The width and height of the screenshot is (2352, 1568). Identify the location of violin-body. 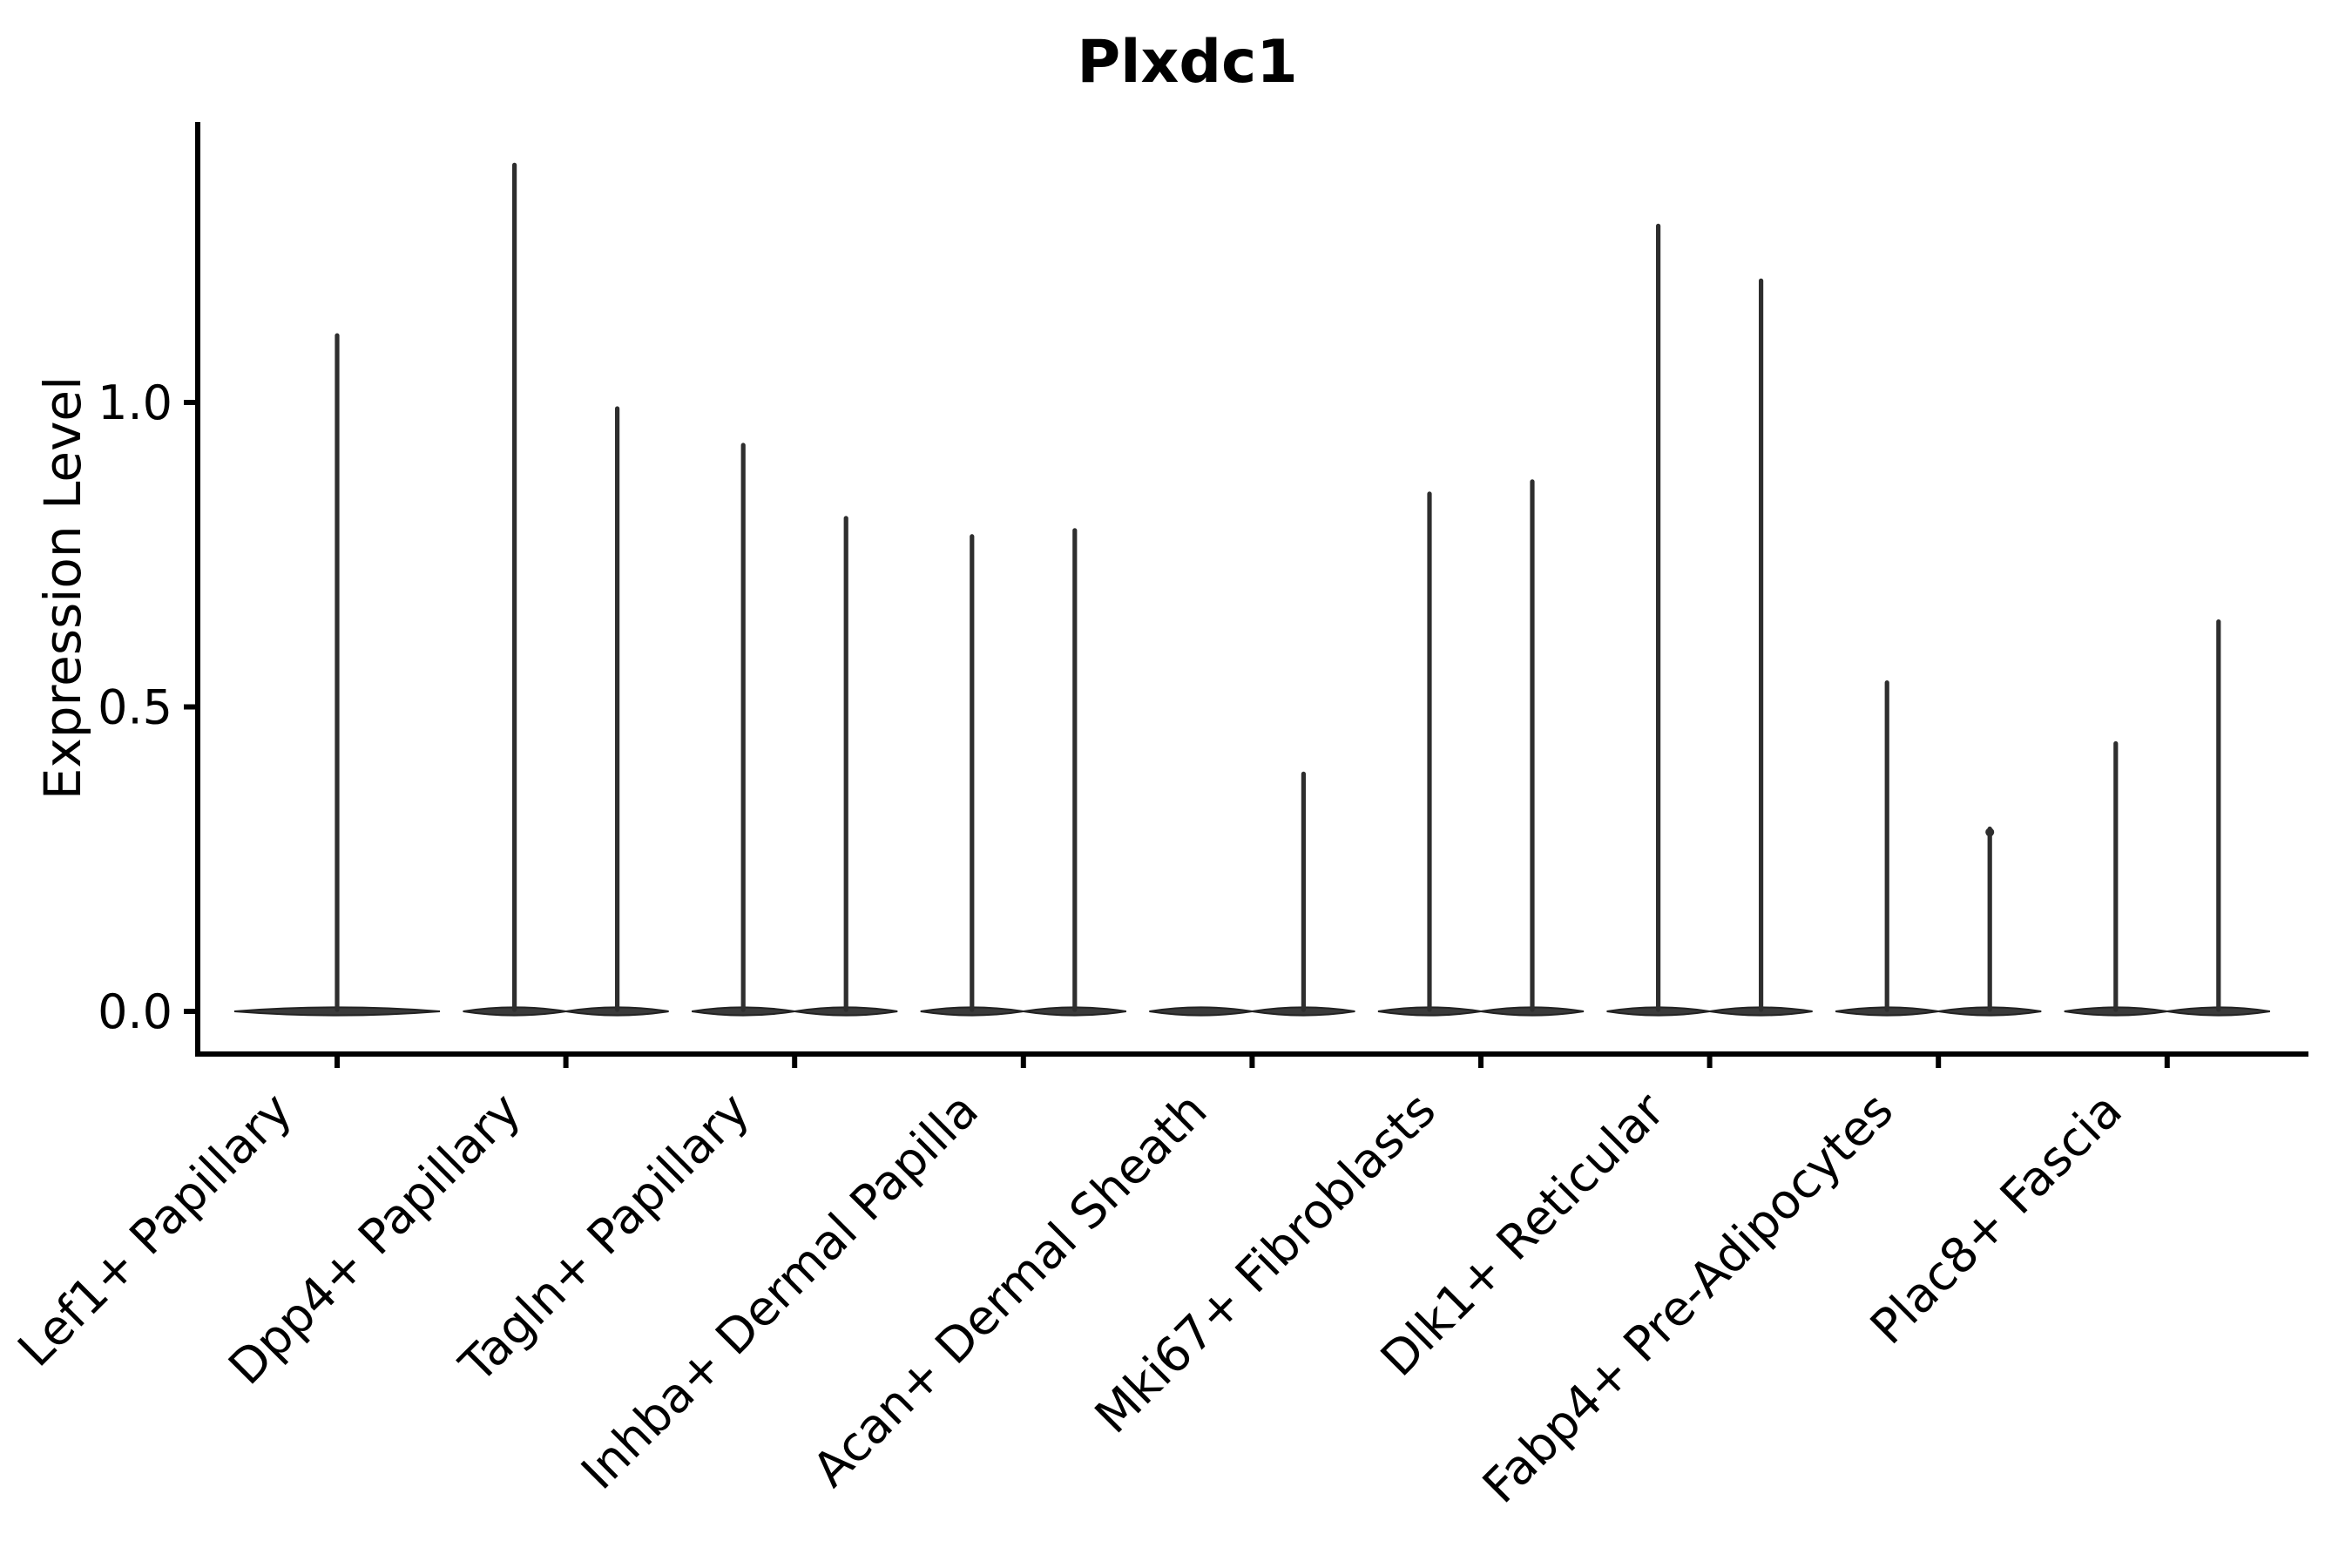
(1201, 1012).